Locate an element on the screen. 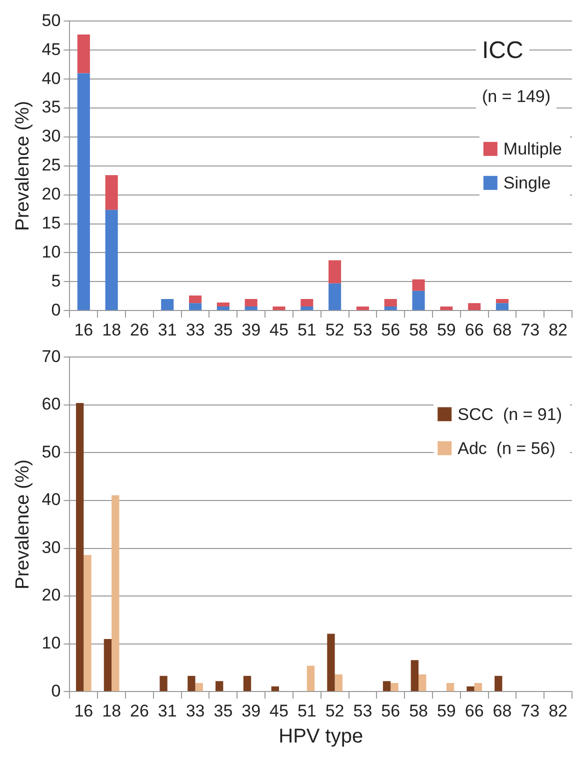  legend-label: Multiple is located at coordinates (532, 149).